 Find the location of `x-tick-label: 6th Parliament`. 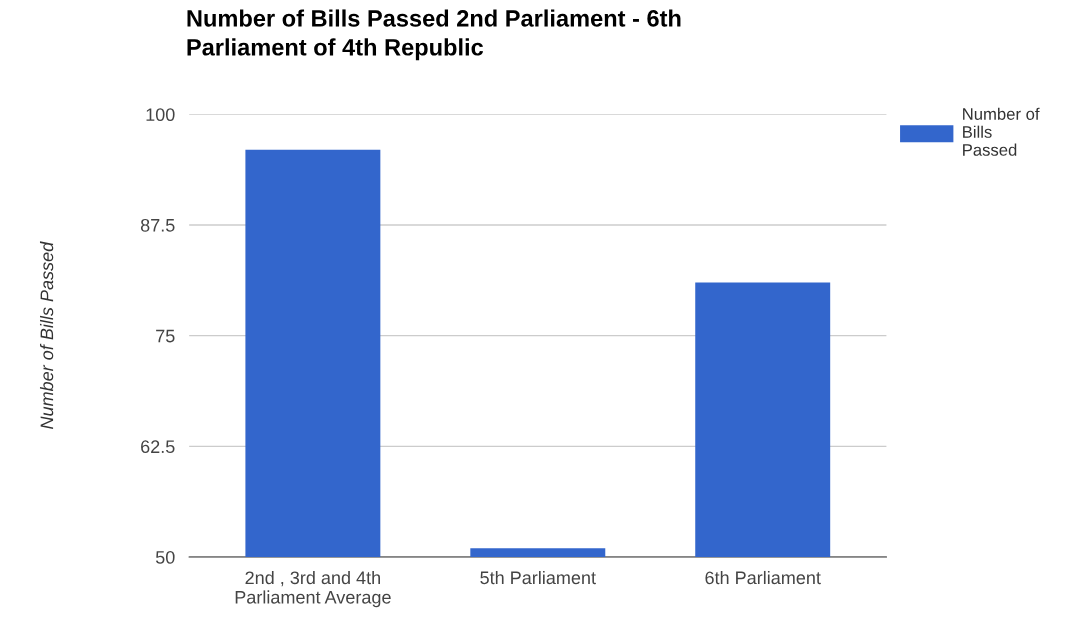

x-tick-label: 6th Parliament is located at coordinates (763, 577).